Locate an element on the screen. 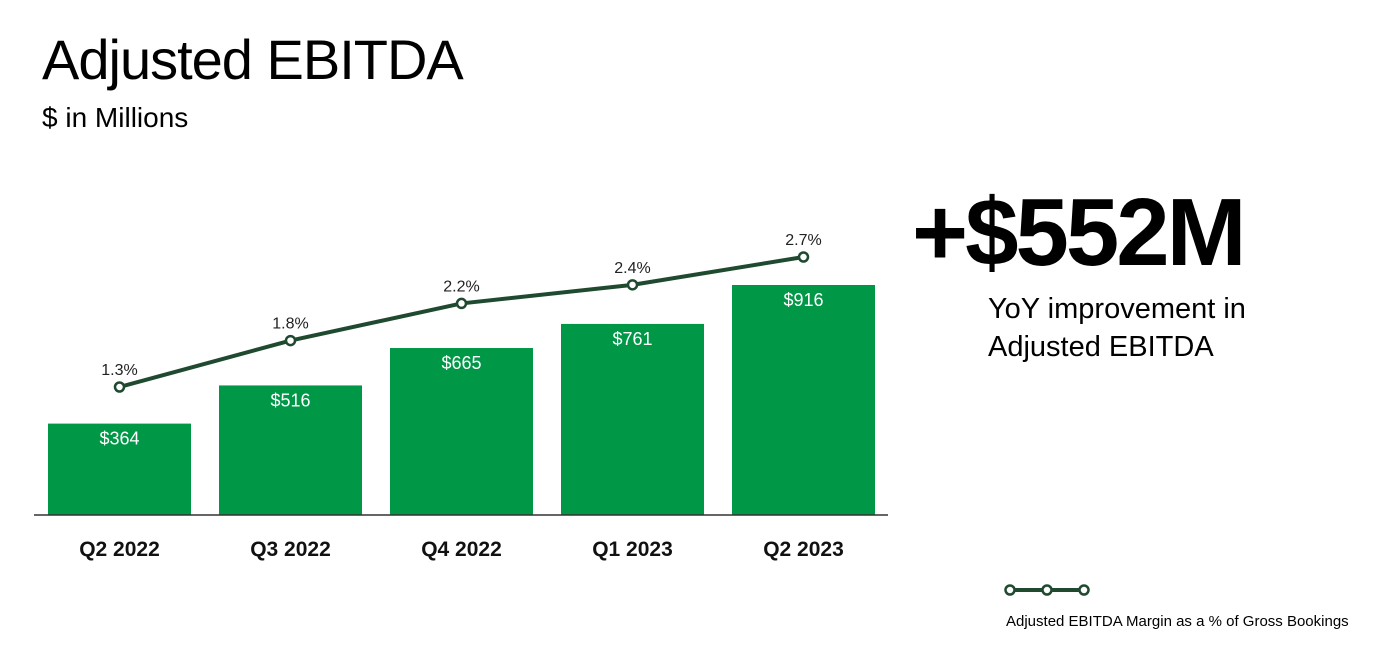 This screenshot has width=1389, height=651. margin-value-label: 2.2% is located at coordinates (461, 286).